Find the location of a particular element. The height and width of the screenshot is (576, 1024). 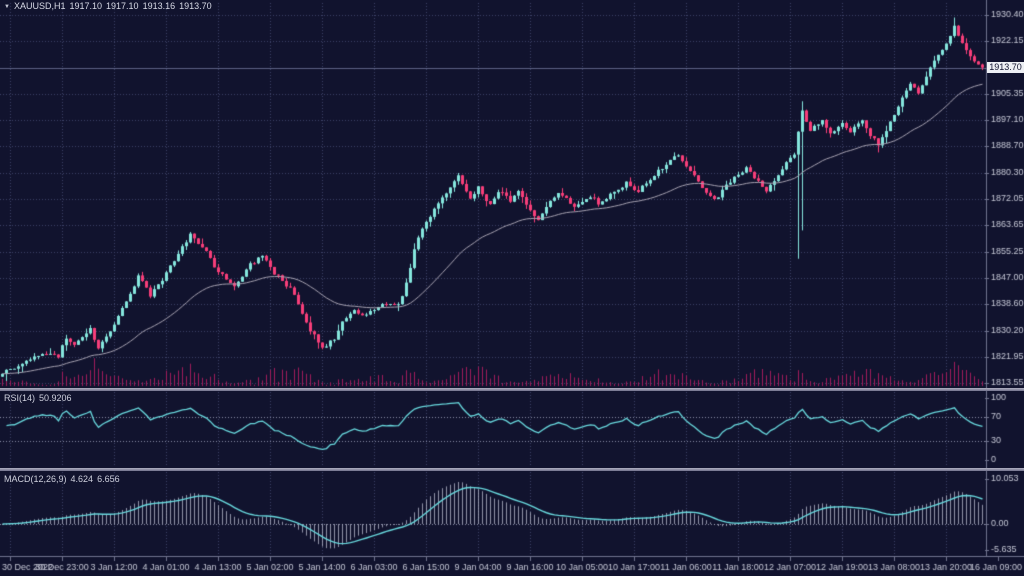

current-price-tag: 1913.70 is located at coordinates (1005, 67).